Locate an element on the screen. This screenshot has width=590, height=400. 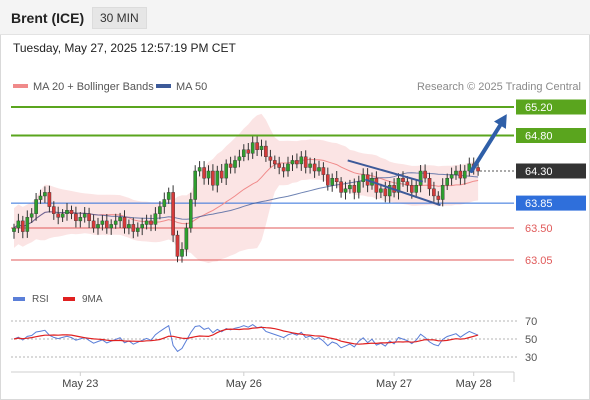
level-label-1: 64.80 is located at coordinates (539, 137).